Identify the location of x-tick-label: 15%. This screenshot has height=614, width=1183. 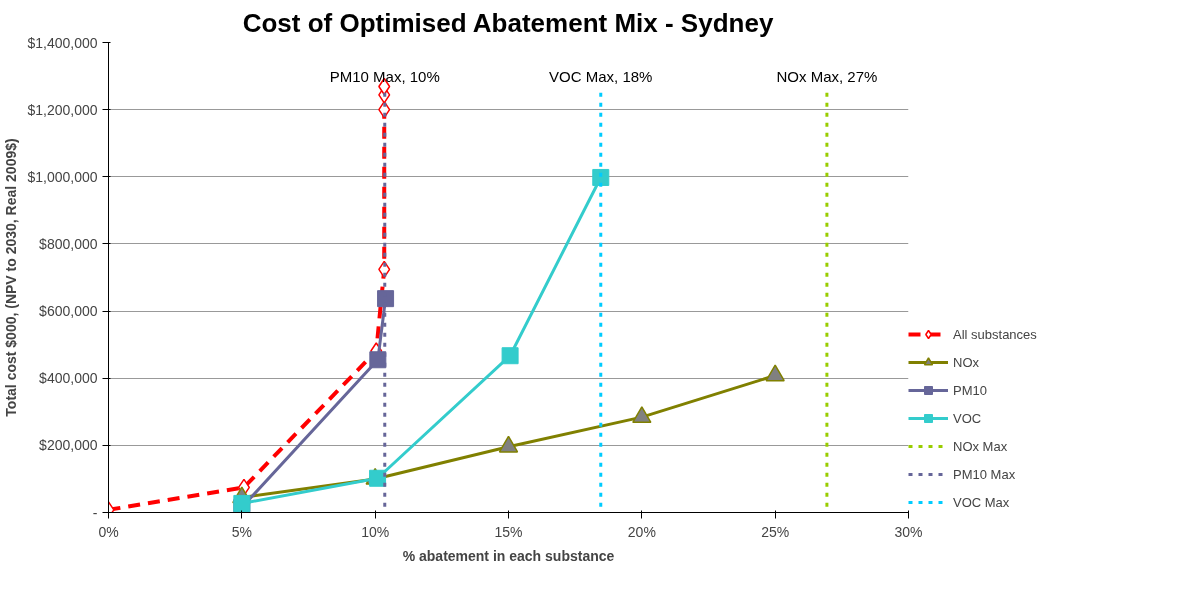
(508, 531).